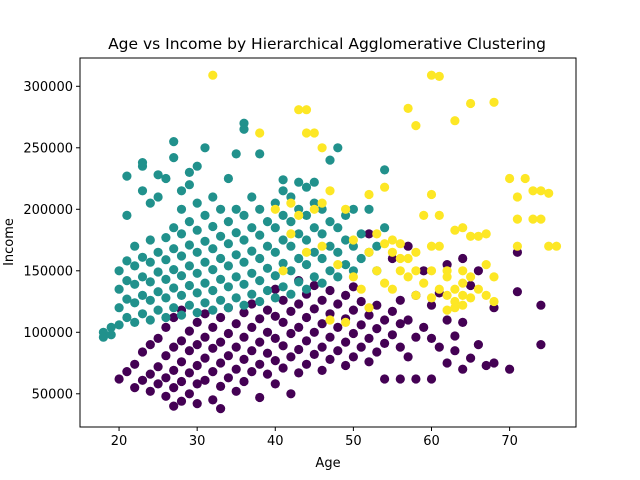 The height and width of the screenshot is (480, 640). Describe the element at coordinates (314, 438) in the screenshot. I see `x-axis: 20 30 40 50 60 70` at that location.